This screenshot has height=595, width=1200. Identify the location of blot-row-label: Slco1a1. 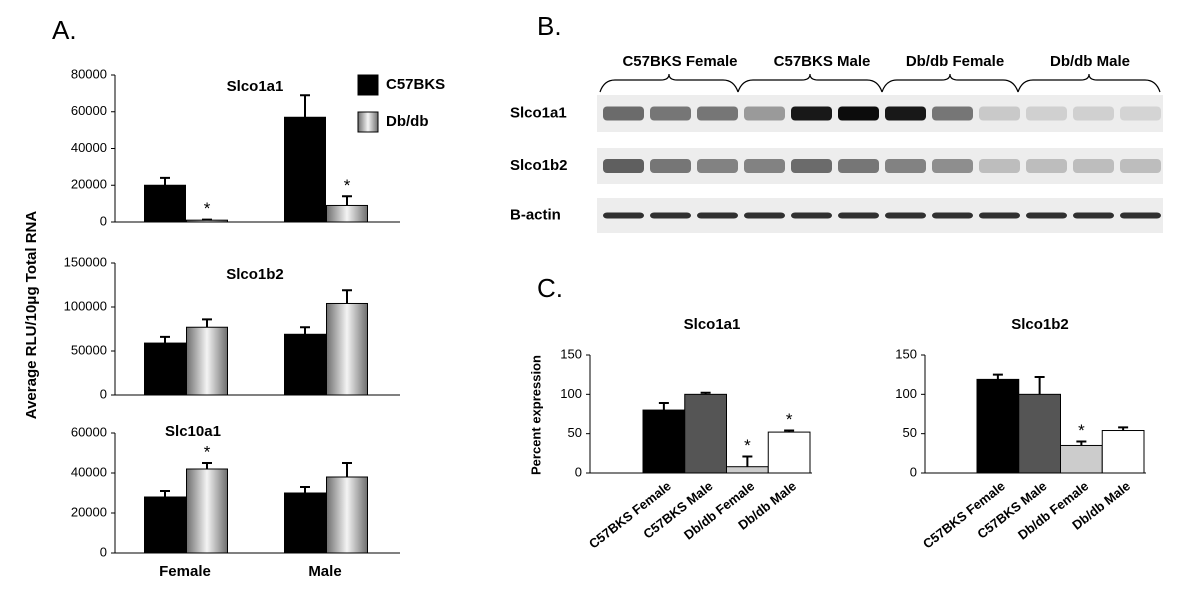
(538, 112).